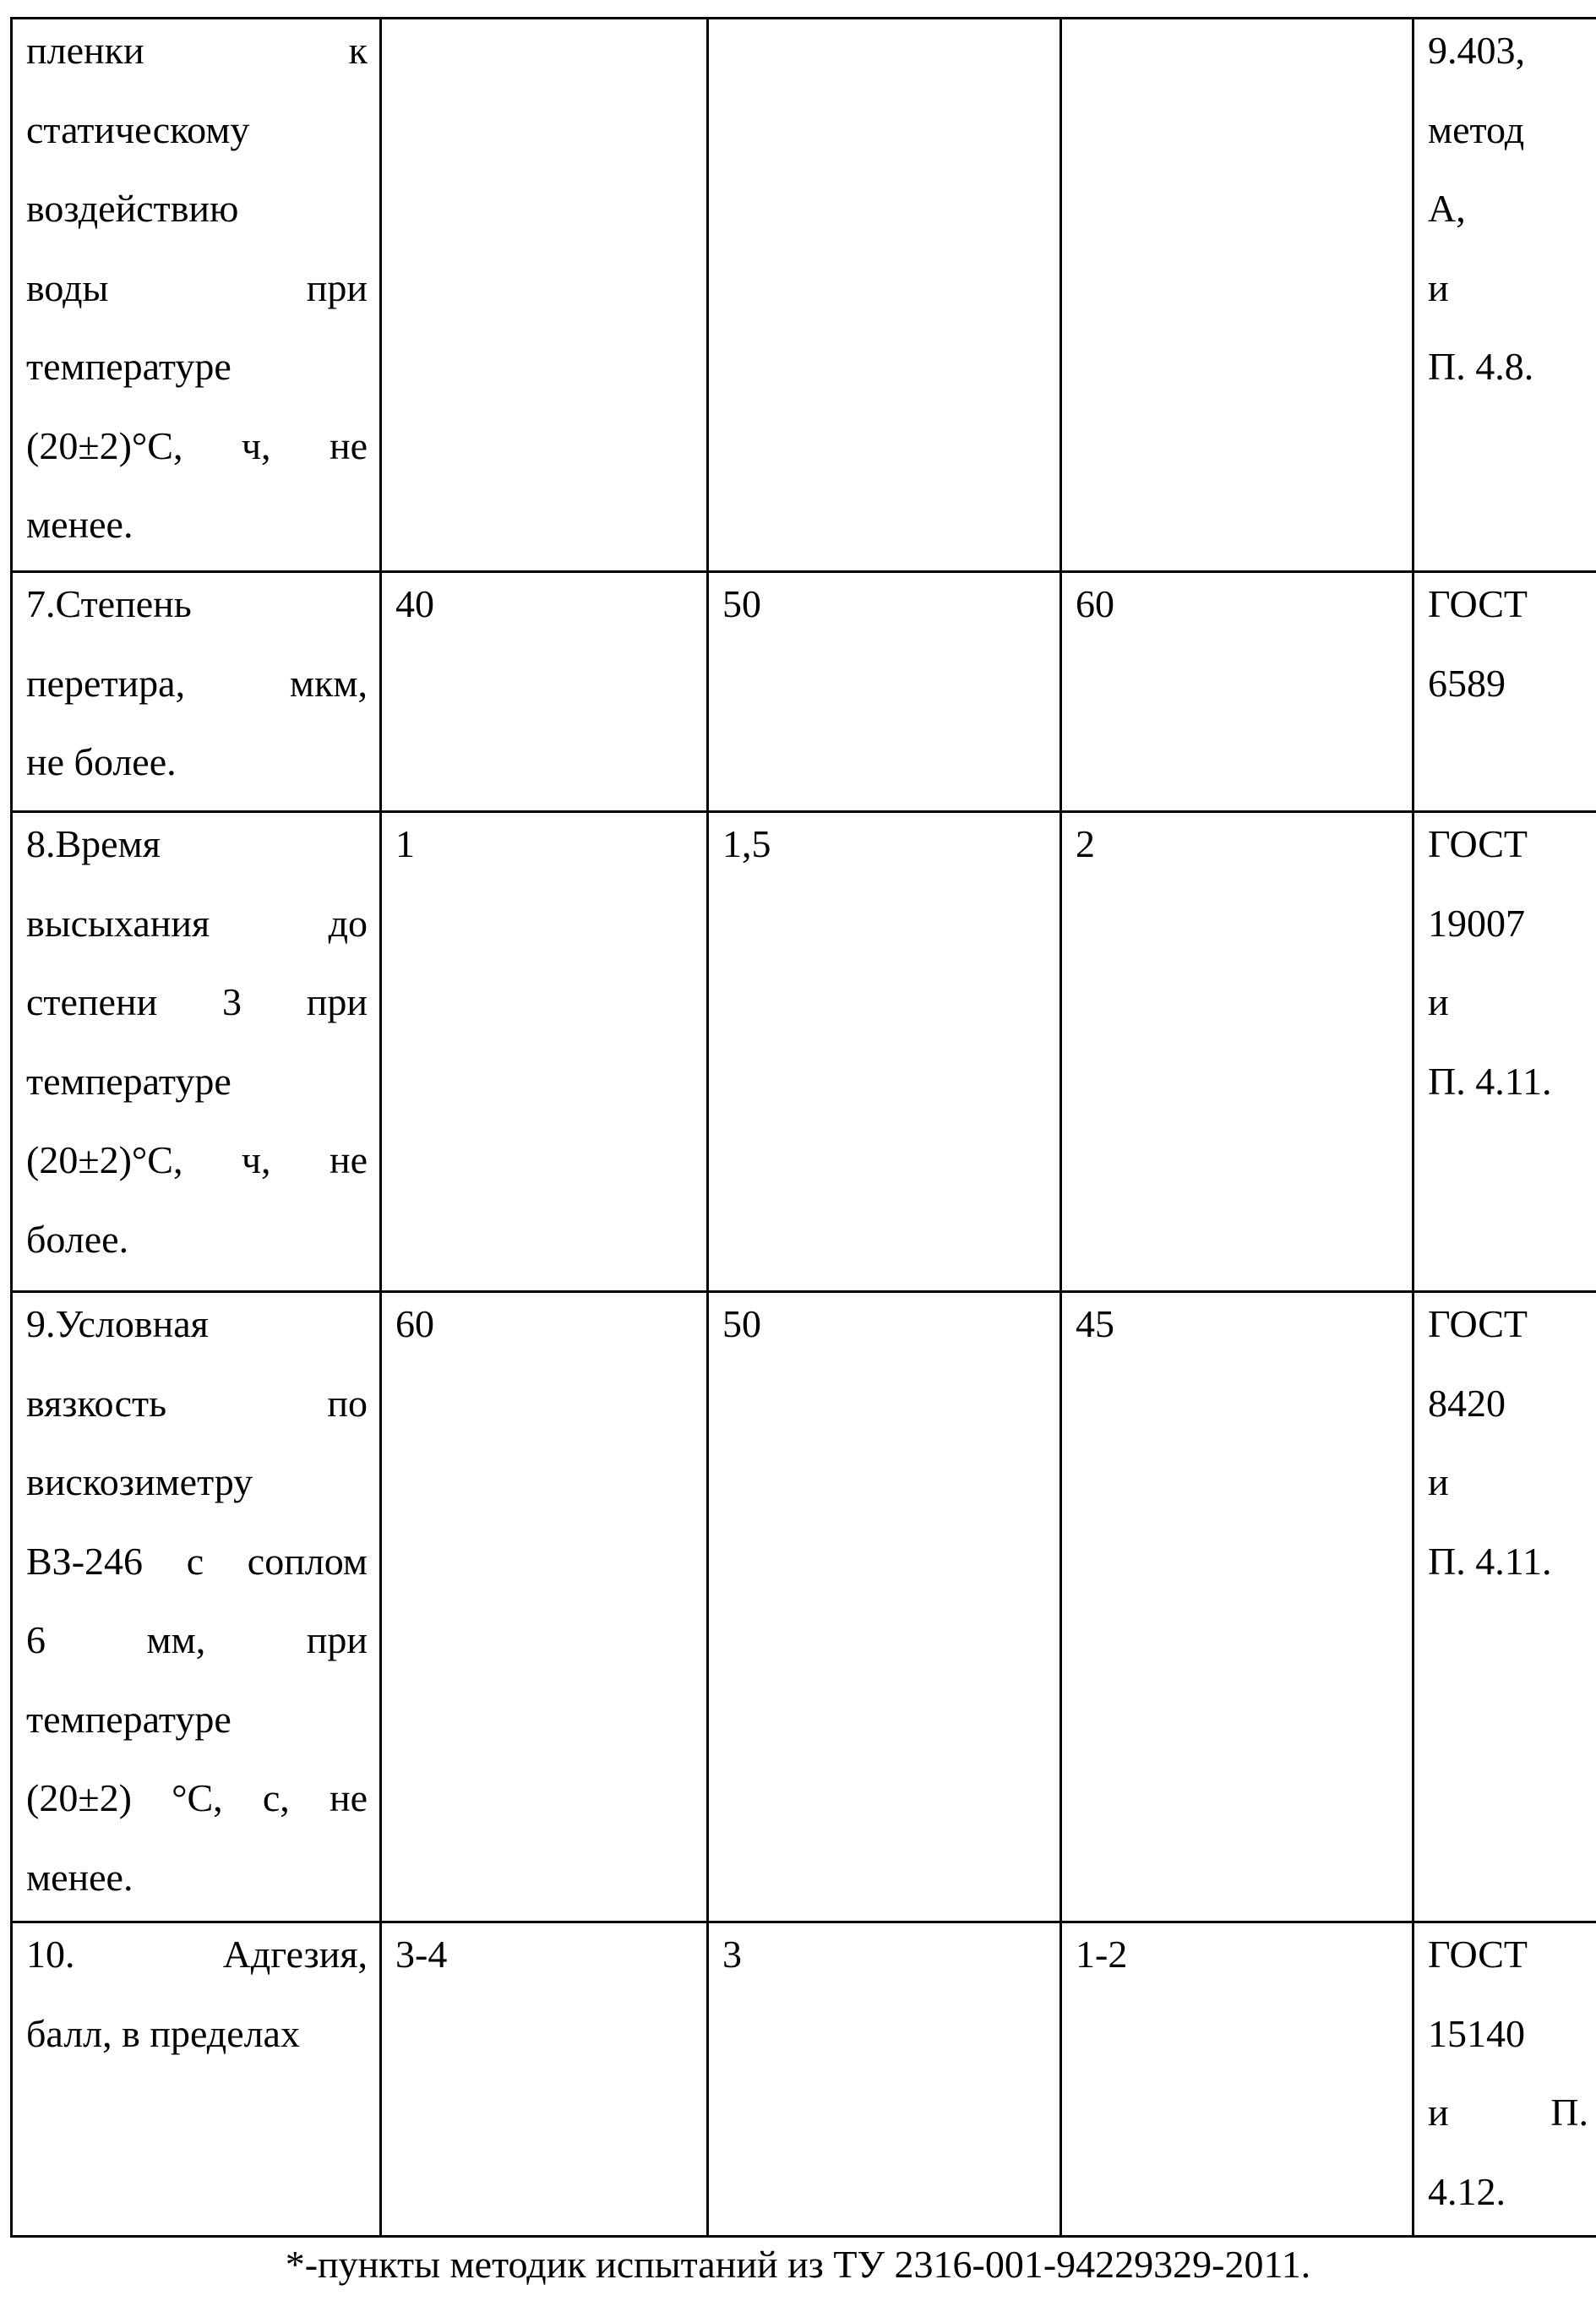  I want to click on text-line: 6 мм, при, so click(197, 1640).